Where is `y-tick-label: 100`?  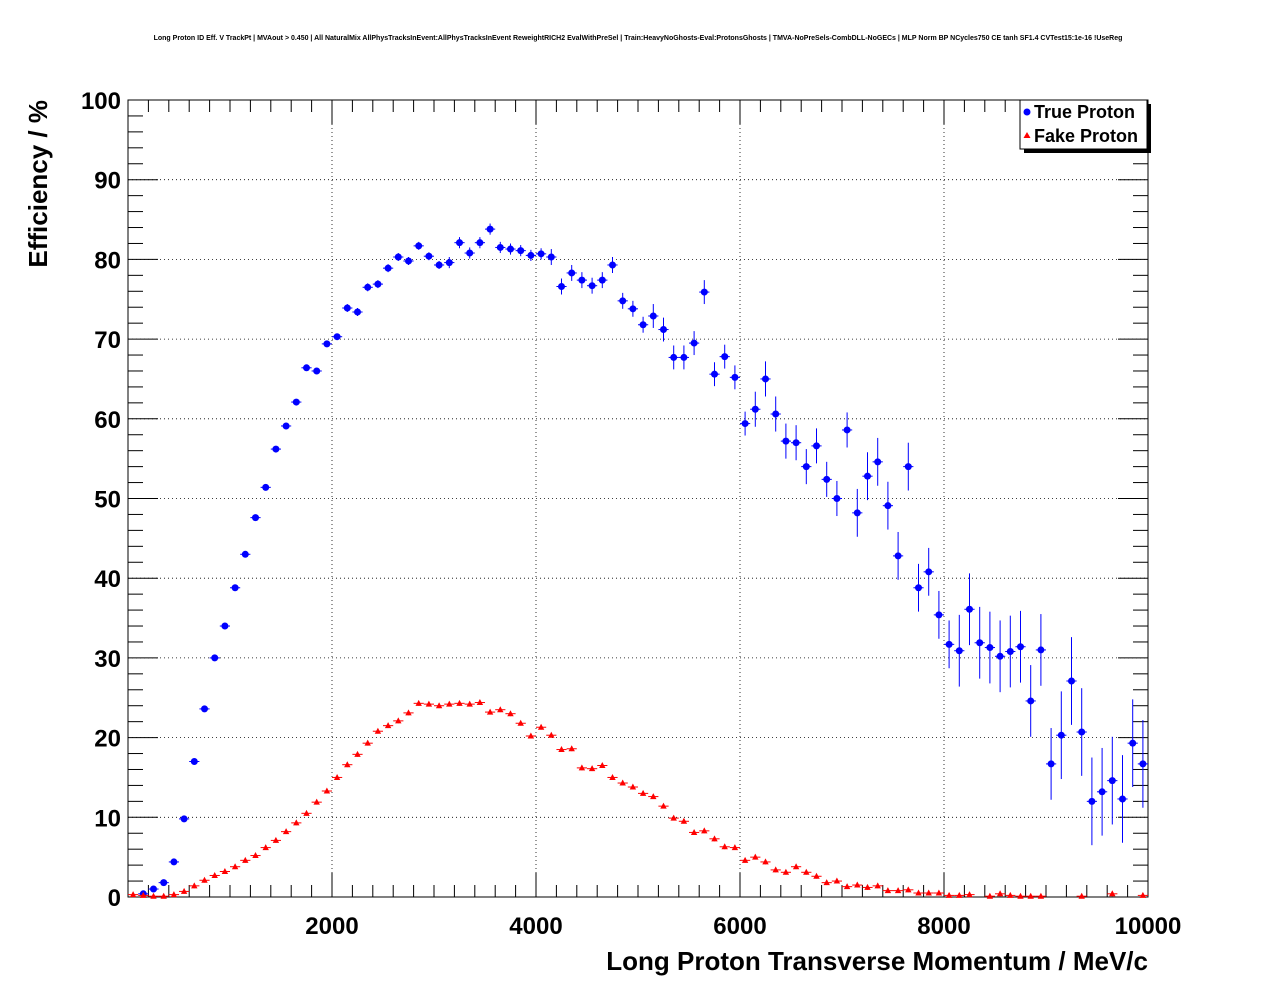
y-tick-label: 100 is located at coordinates (101, 101).